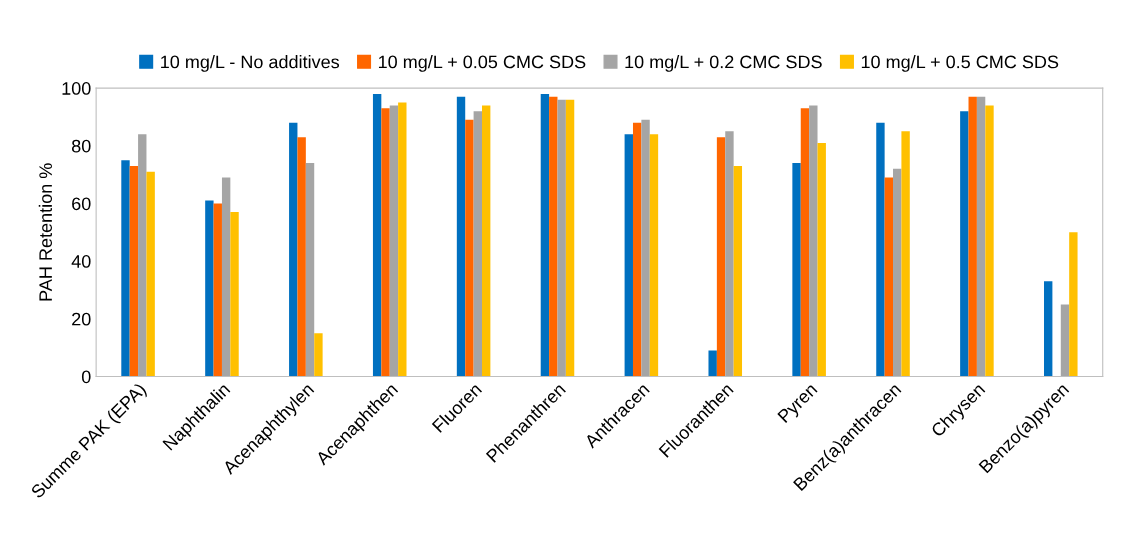  I want to click on legend-label: 10 mg/L - No additives, so click(250, 63).